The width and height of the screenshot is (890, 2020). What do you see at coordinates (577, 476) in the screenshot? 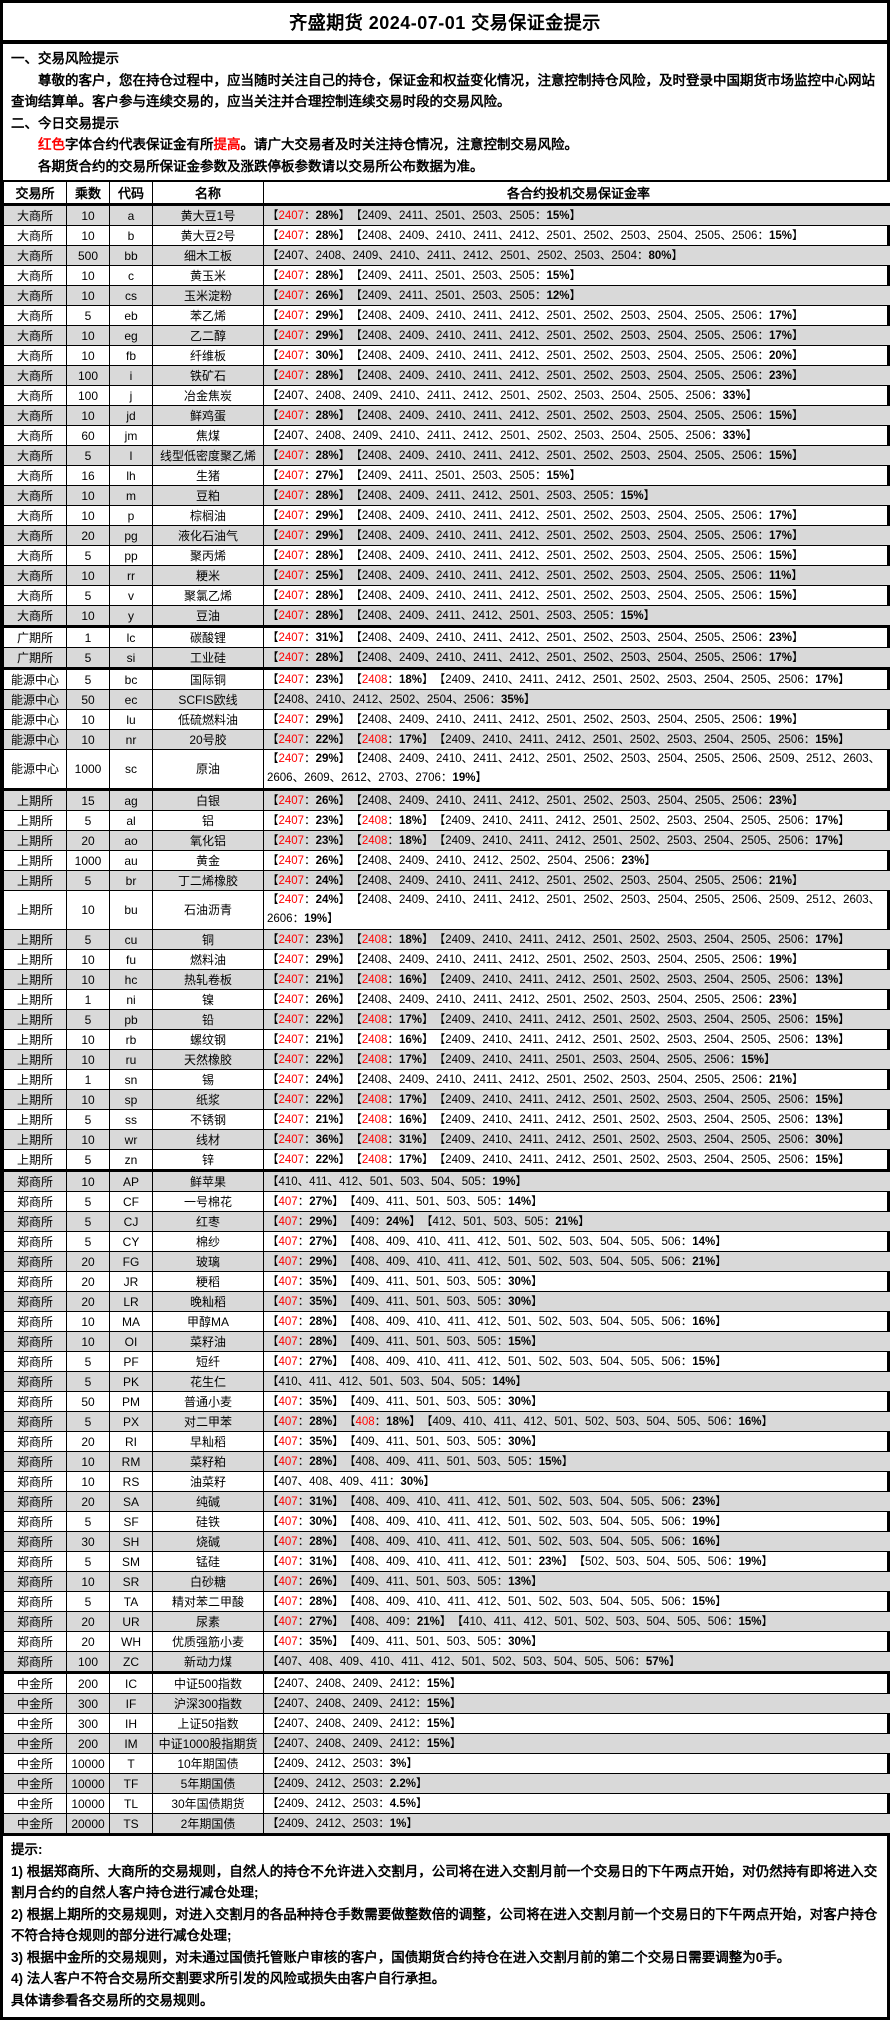
I see `rate-cell: 【2407：27%】【2409、2411、2501、2503、2505：15%】` at bounding box center [577, 476].